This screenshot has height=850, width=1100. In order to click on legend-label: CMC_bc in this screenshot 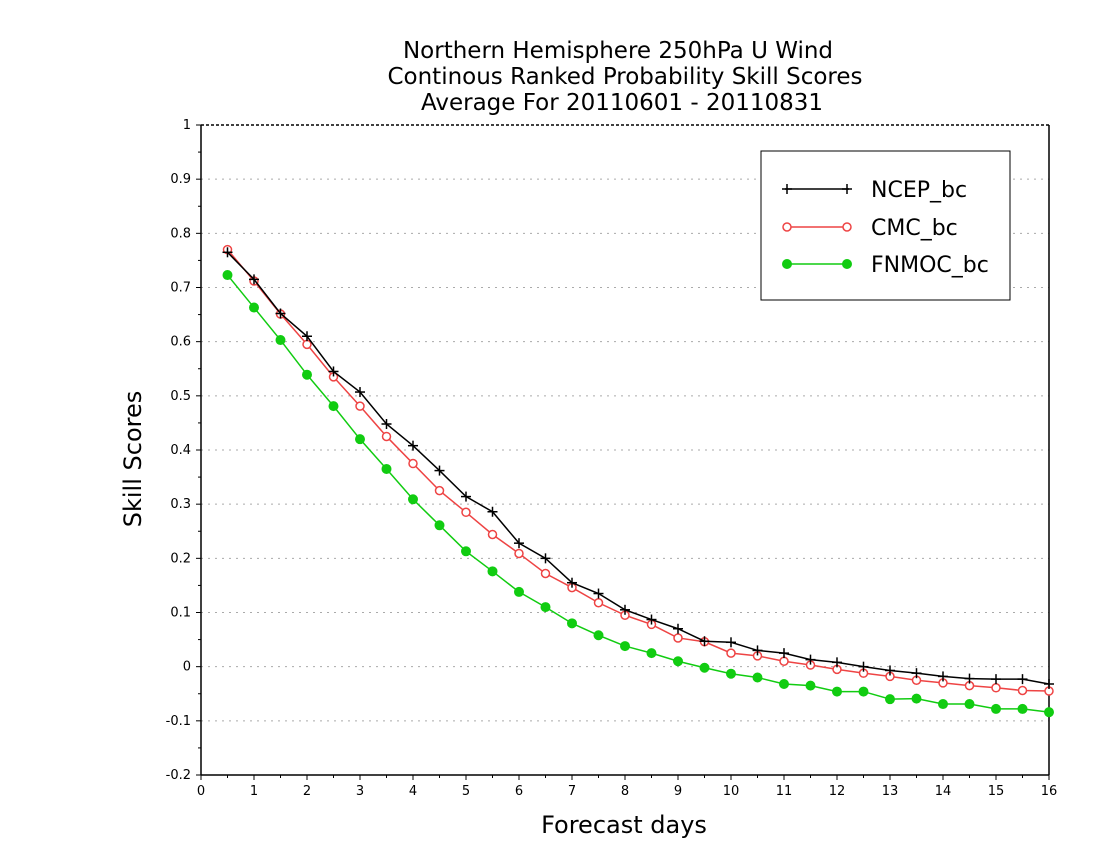, I will do `click(914, 228)`.